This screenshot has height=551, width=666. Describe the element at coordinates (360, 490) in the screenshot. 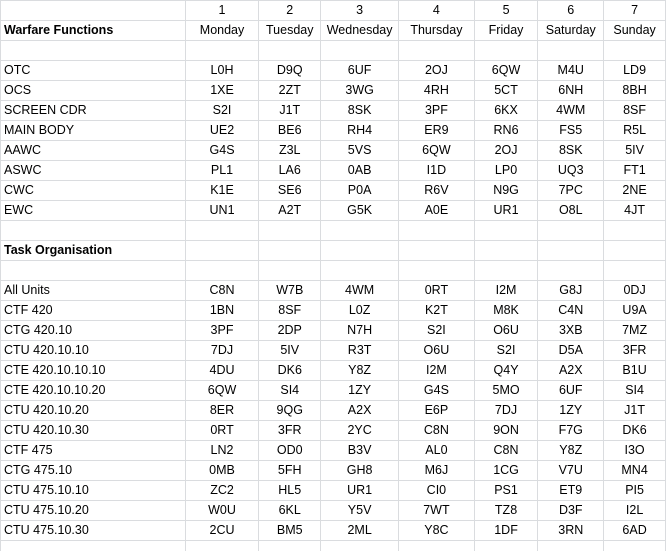

I see `code-cell: UR1` at that location.